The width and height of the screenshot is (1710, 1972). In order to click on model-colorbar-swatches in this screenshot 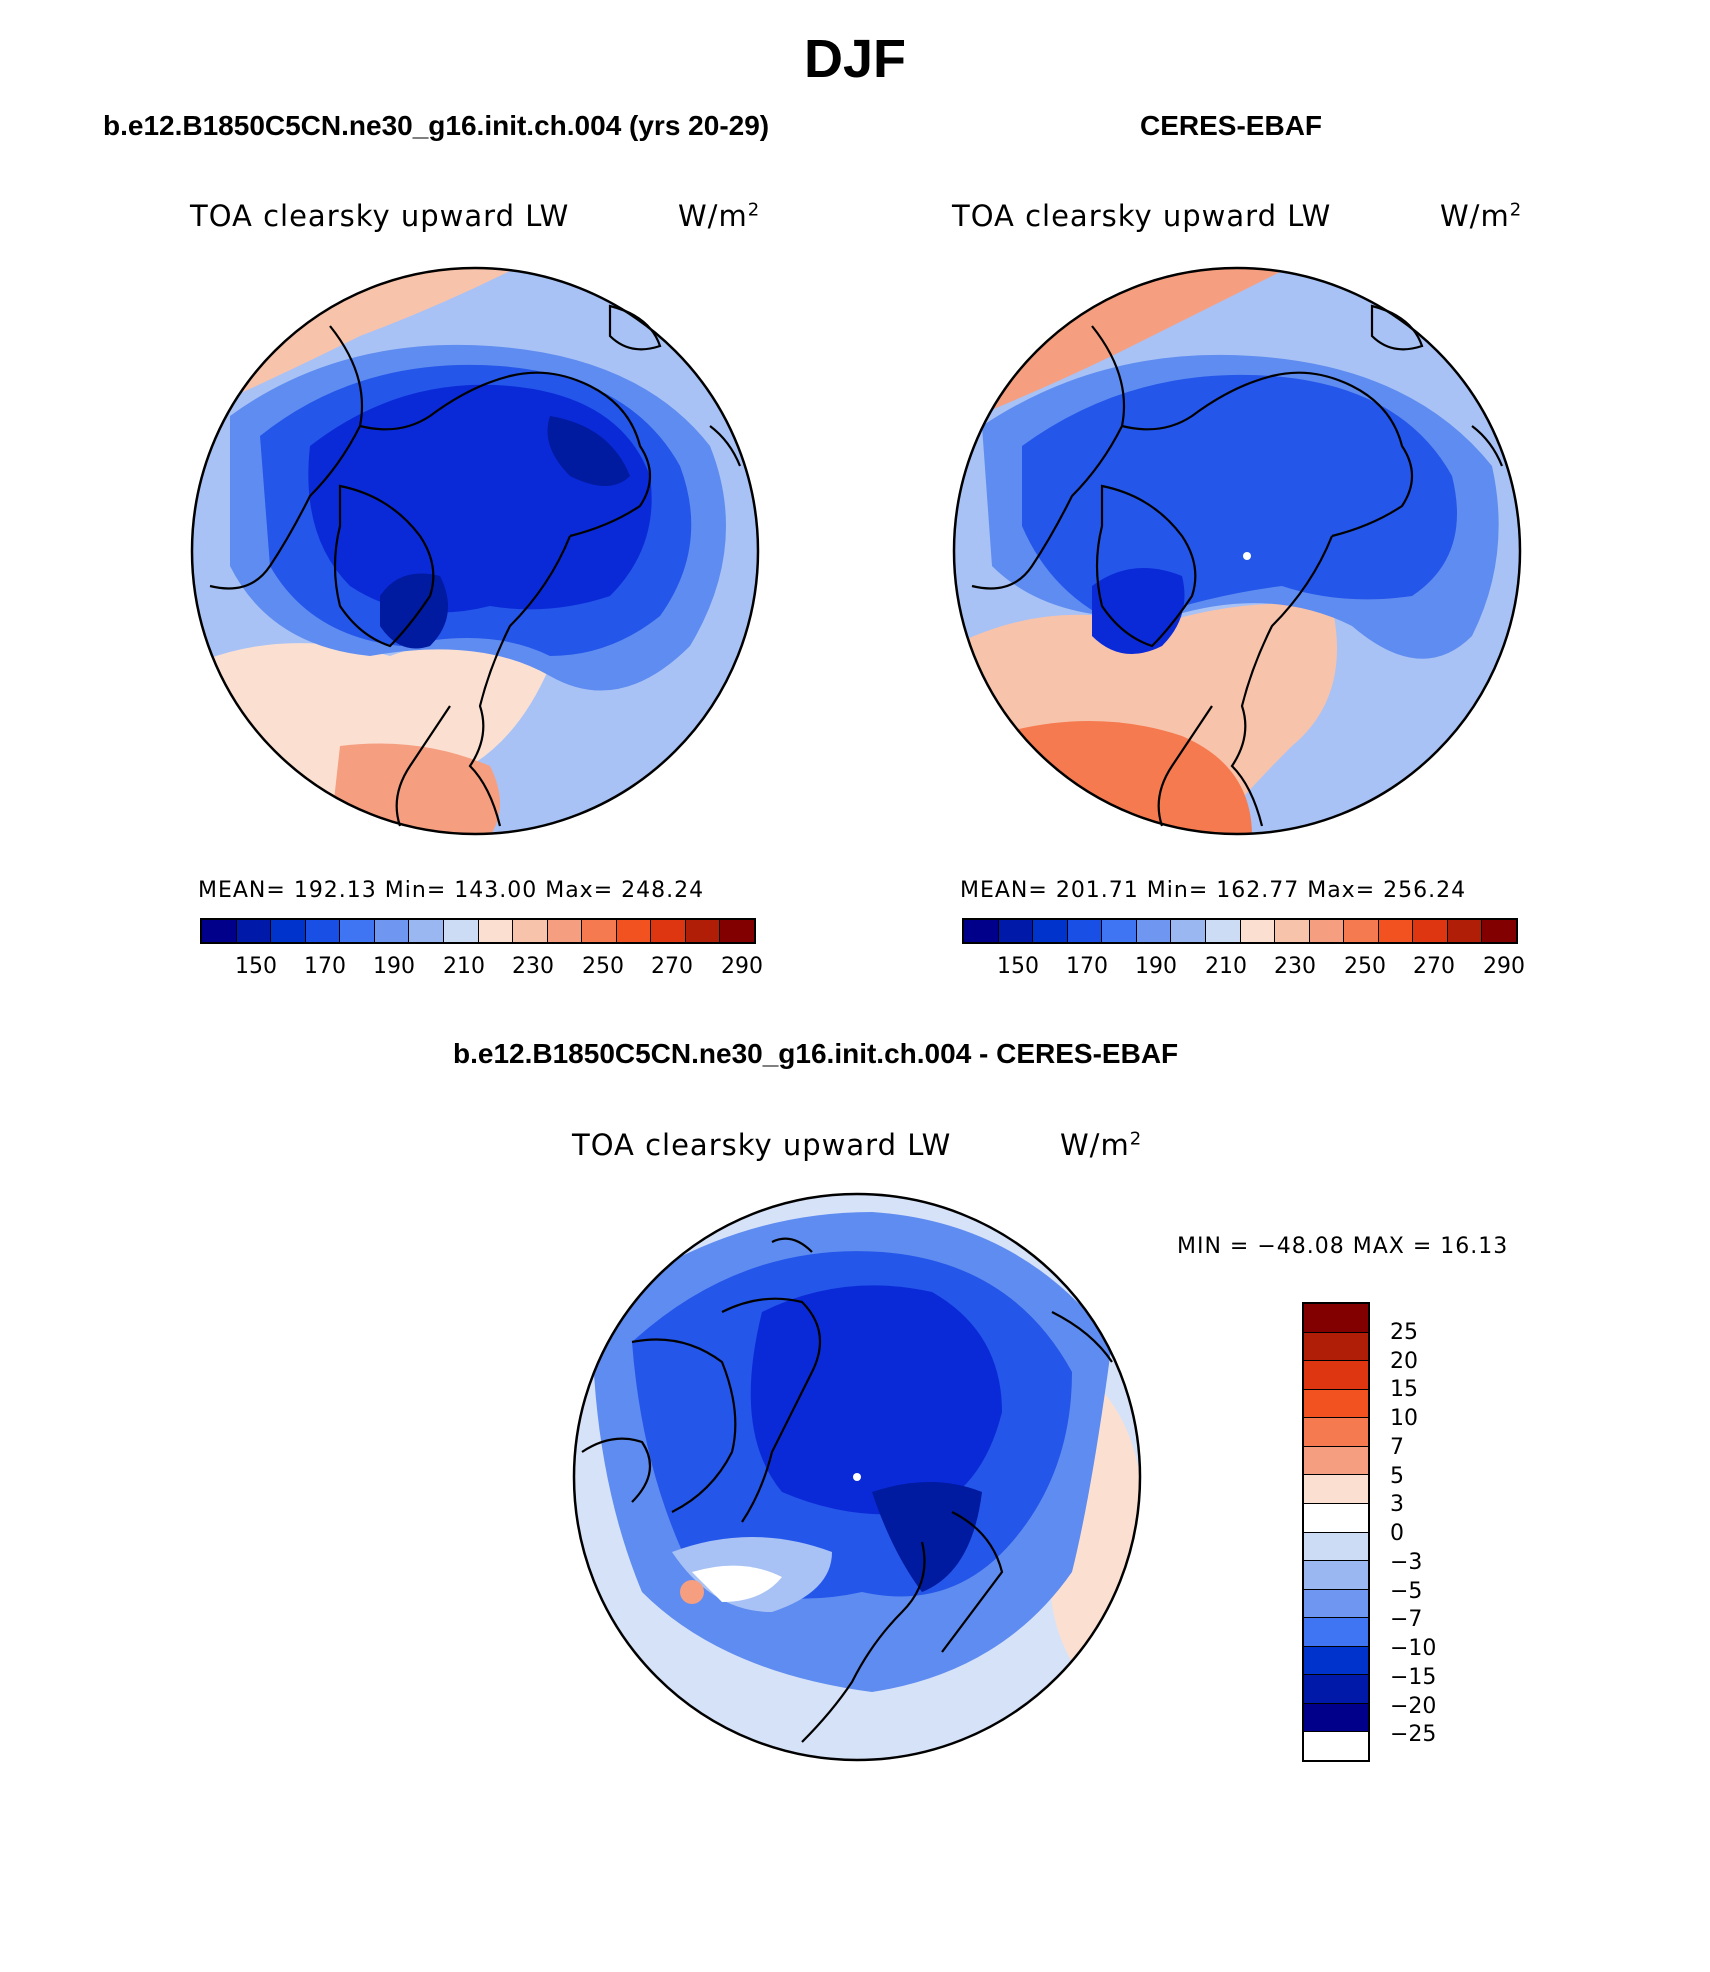, I will do `click(478, 931)`.